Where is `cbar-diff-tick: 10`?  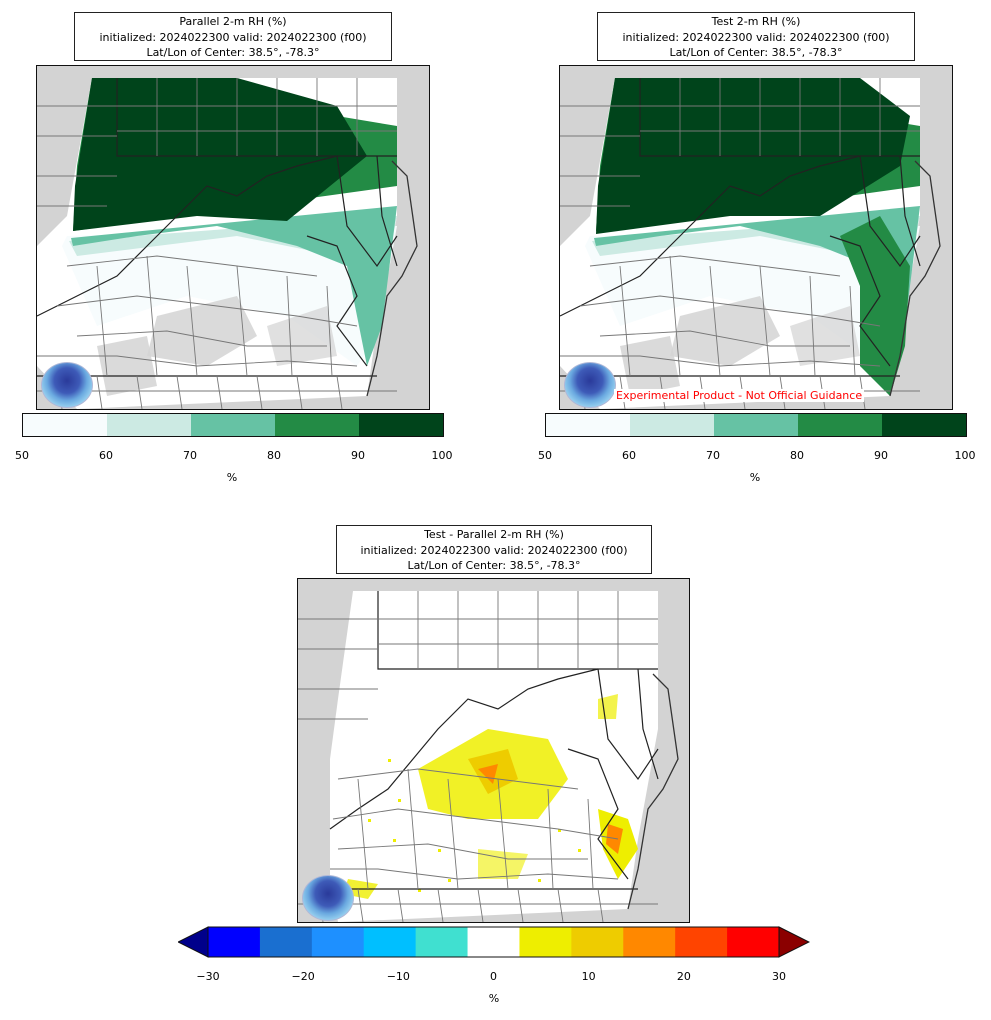 cbar-diff-tick: 10 is located at coordinates (588, 976).